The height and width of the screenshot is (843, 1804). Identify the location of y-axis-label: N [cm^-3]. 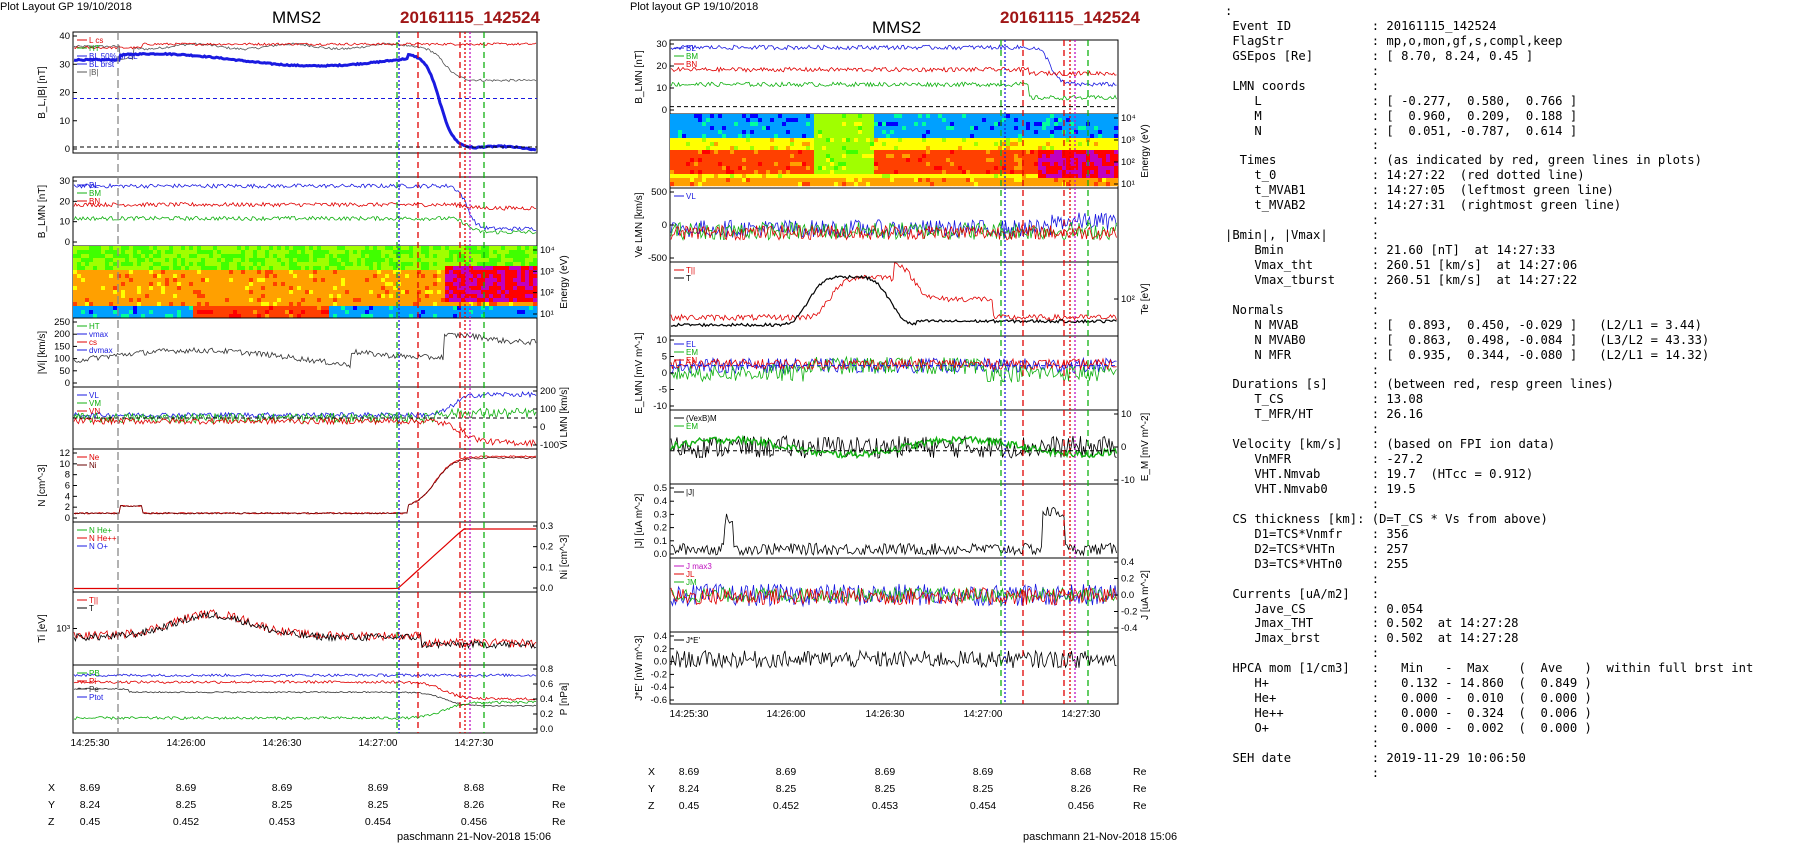
(42, 485).